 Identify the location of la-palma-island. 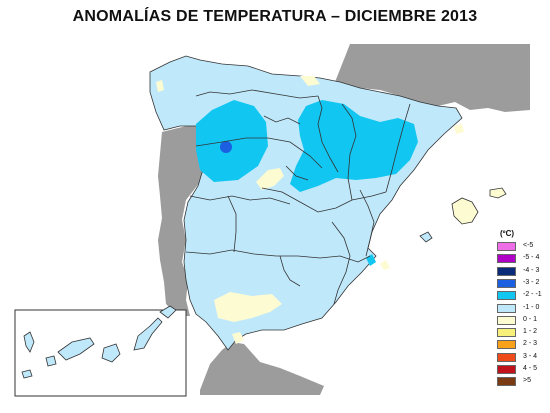
(29, 342).